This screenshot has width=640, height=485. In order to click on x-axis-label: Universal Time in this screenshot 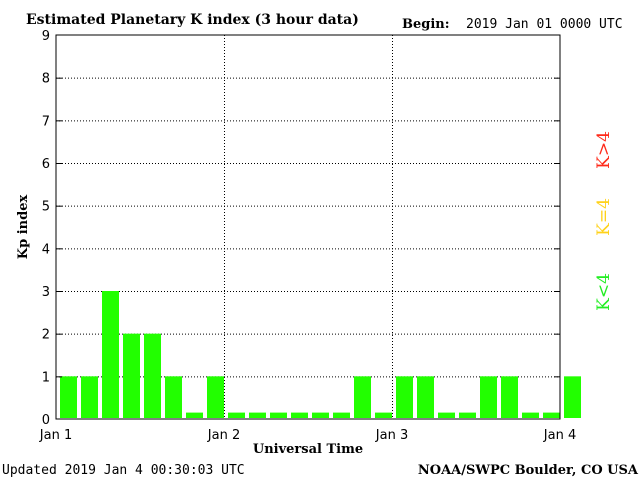, I will do `click(308, 449)`.